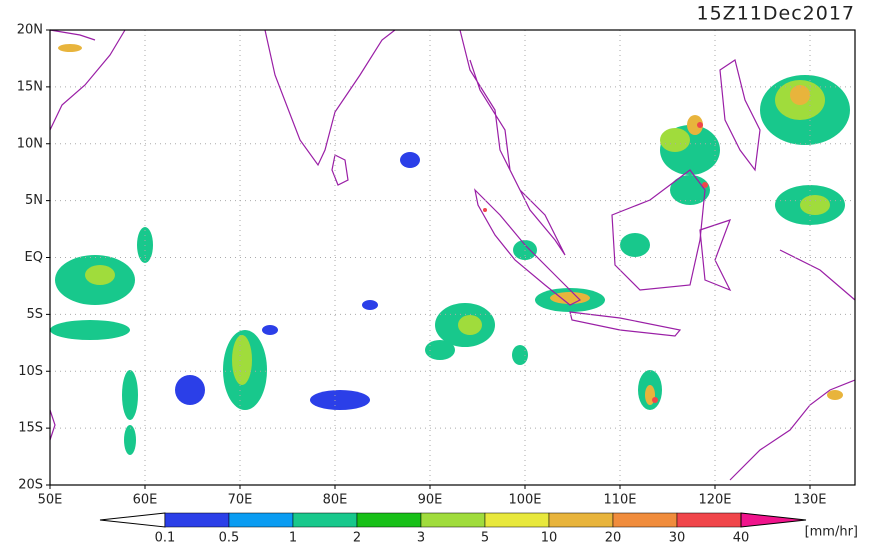  Describe the element at coordinates (714, 500) in the screenshot. I see `lon-label: 120E` at that location.